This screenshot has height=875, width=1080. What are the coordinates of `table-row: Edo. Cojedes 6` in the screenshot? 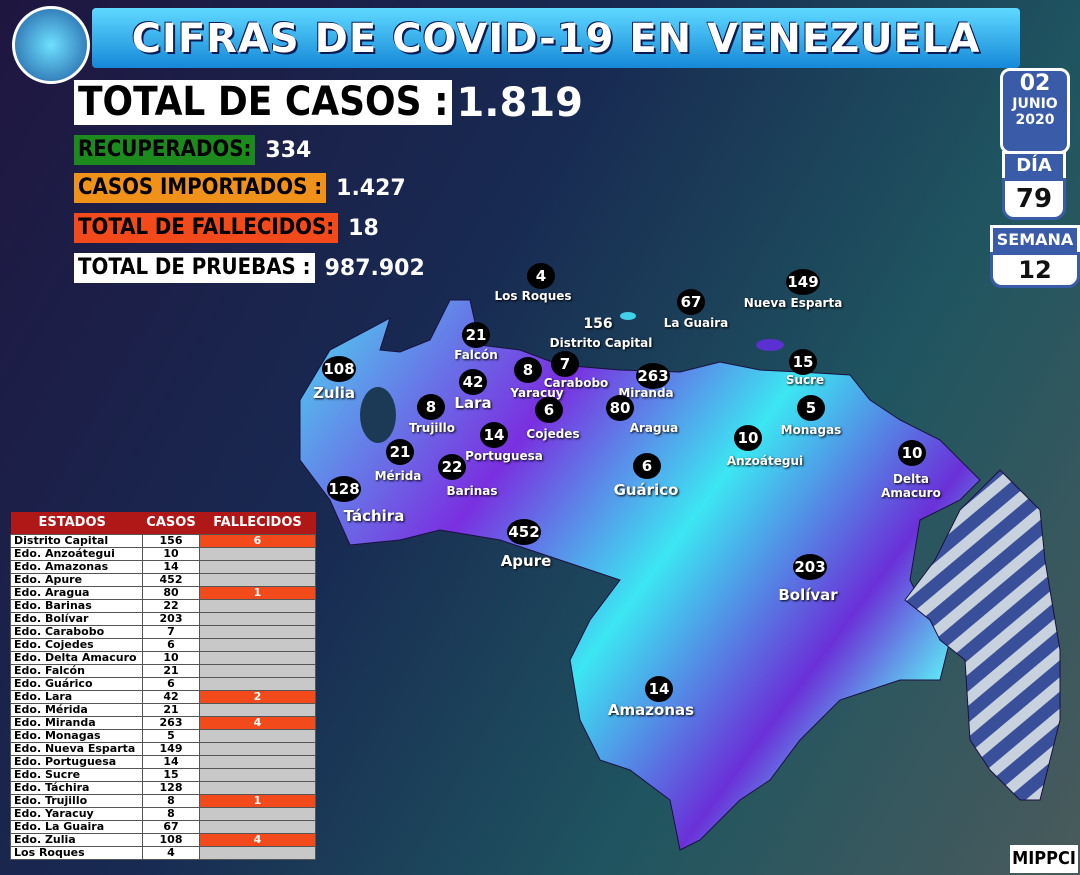 It's located at (163, 644).